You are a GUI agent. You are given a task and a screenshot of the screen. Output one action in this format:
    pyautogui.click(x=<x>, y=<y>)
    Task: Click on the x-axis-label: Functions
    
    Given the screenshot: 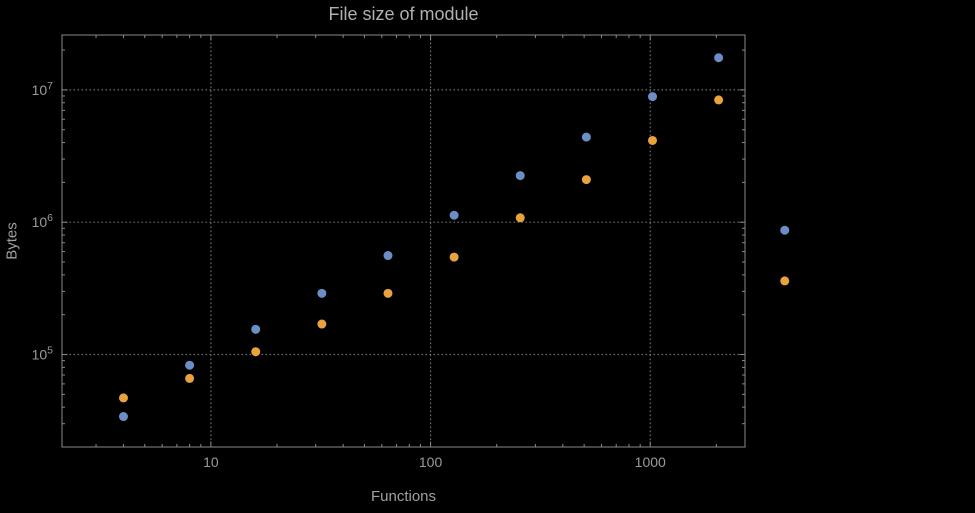 What is the action you would take?
    pyautogui.click(x=403, y=496)
    